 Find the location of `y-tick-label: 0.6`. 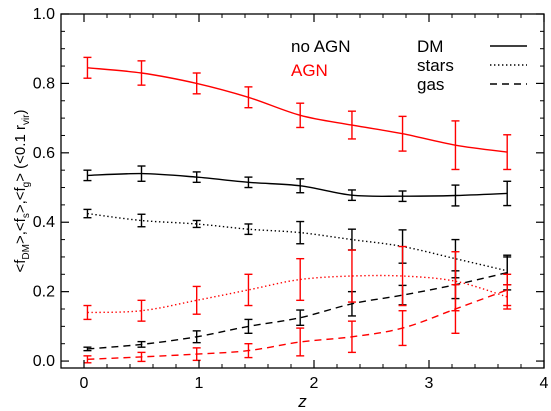

y-tick-label: 0.6 is located at coordinates (44, 153).